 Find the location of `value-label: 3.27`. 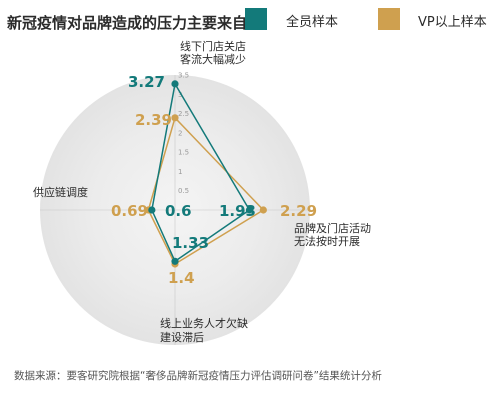

value-label: 3.27 is located at coordinates (146, 82).